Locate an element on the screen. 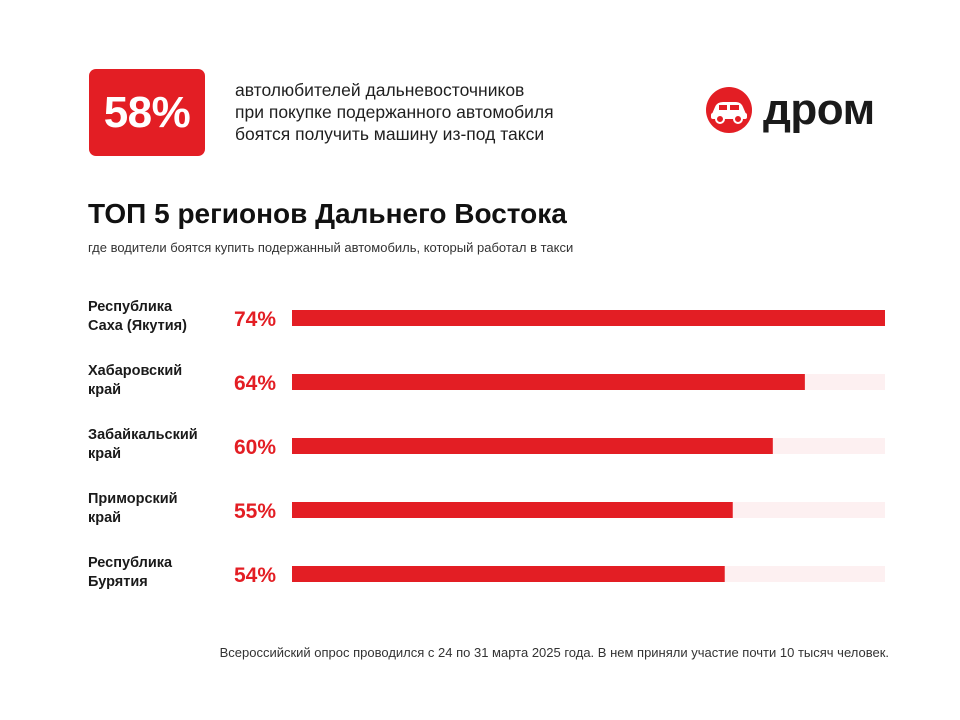 The width and height of the screenshot is (960, 720). category-label: Приморский is located at coordinates (133, 499).